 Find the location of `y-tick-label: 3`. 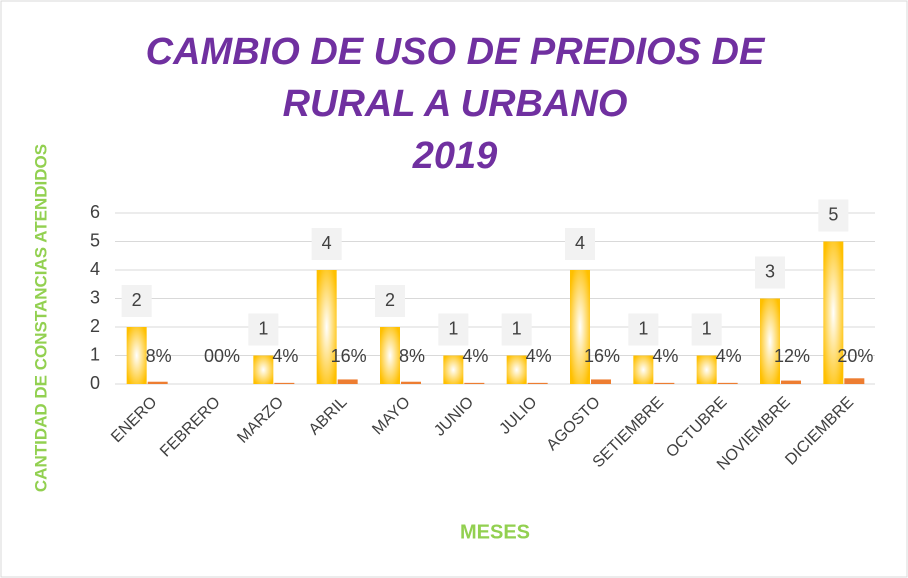

y-tick-label: 3 is located at coordinates (95, 297).